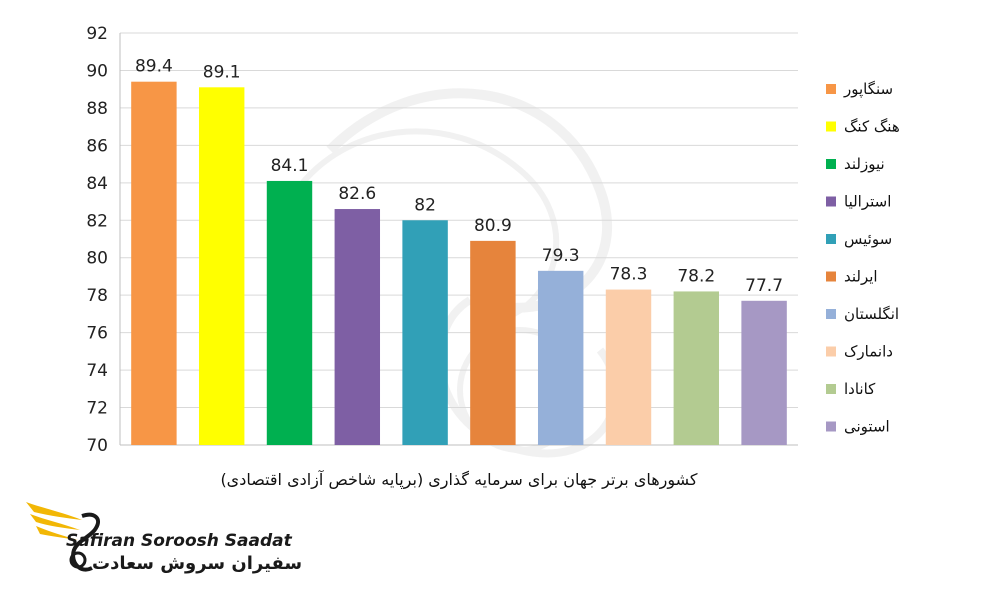 The height and width of the screenshot is (600, 1000). What do you see at coordinates (629, 275) in the screenshot?
I see `data-label: 78.3` at bounding box center [629, 275].